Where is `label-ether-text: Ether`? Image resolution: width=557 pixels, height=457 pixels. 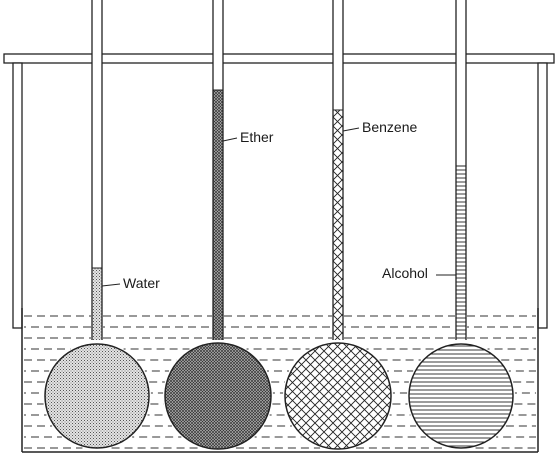 label-ether-text: Ether is located at coordinates (257, 137).